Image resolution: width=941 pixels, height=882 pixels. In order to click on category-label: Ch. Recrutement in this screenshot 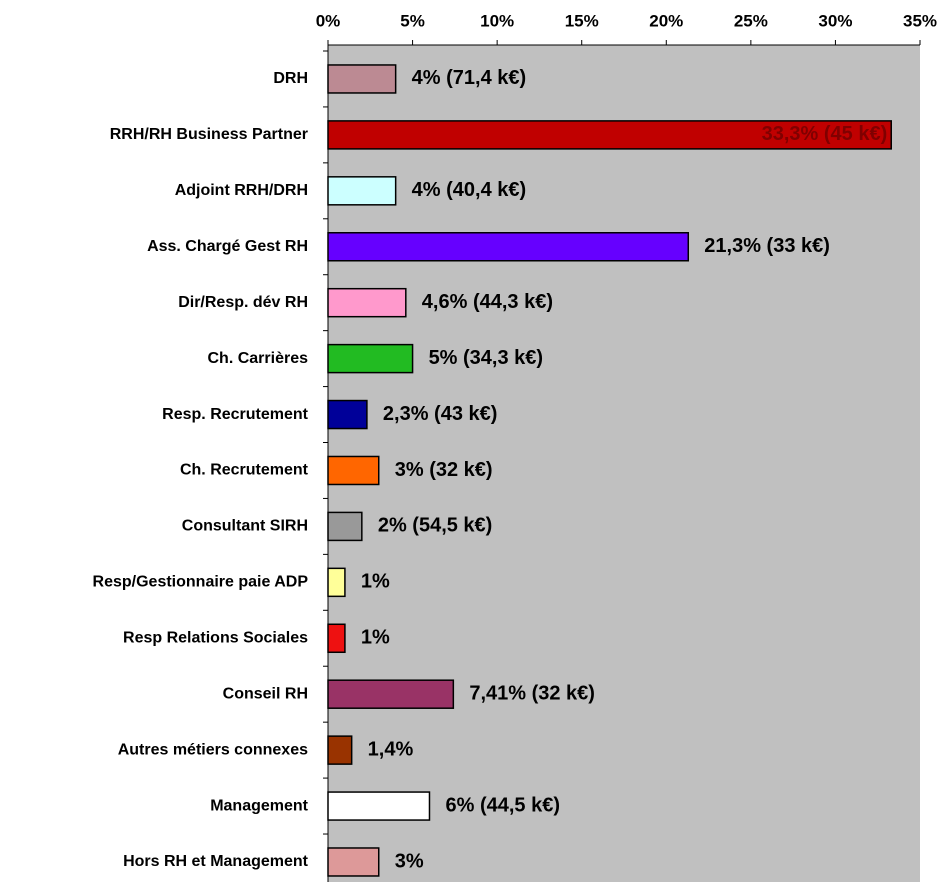, I will do `click(244, 470)`.